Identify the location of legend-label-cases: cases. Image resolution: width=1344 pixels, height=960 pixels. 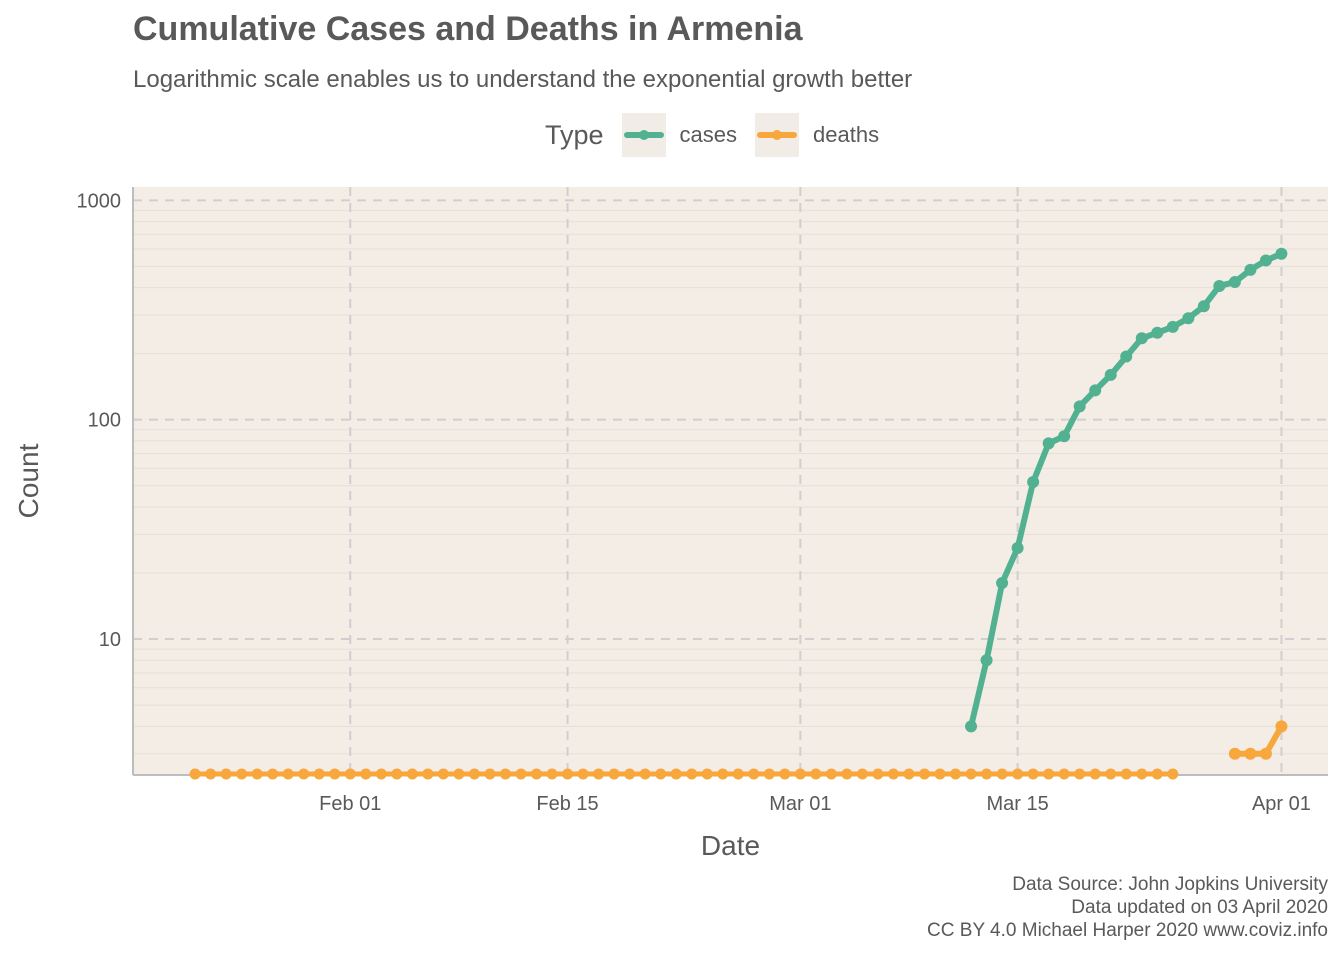
(708, 134).